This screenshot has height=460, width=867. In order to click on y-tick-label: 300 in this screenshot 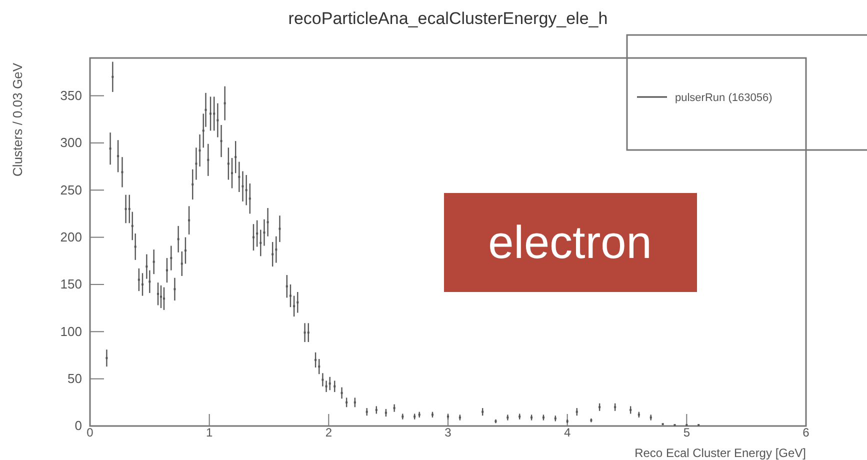, I will do `click(71, 142)`.